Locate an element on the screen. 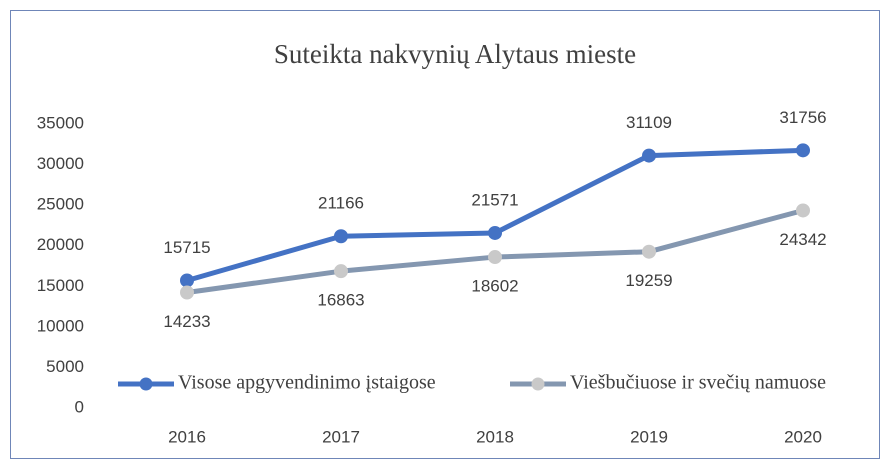  data-label: 16863 is located at coordinates (340, 300).